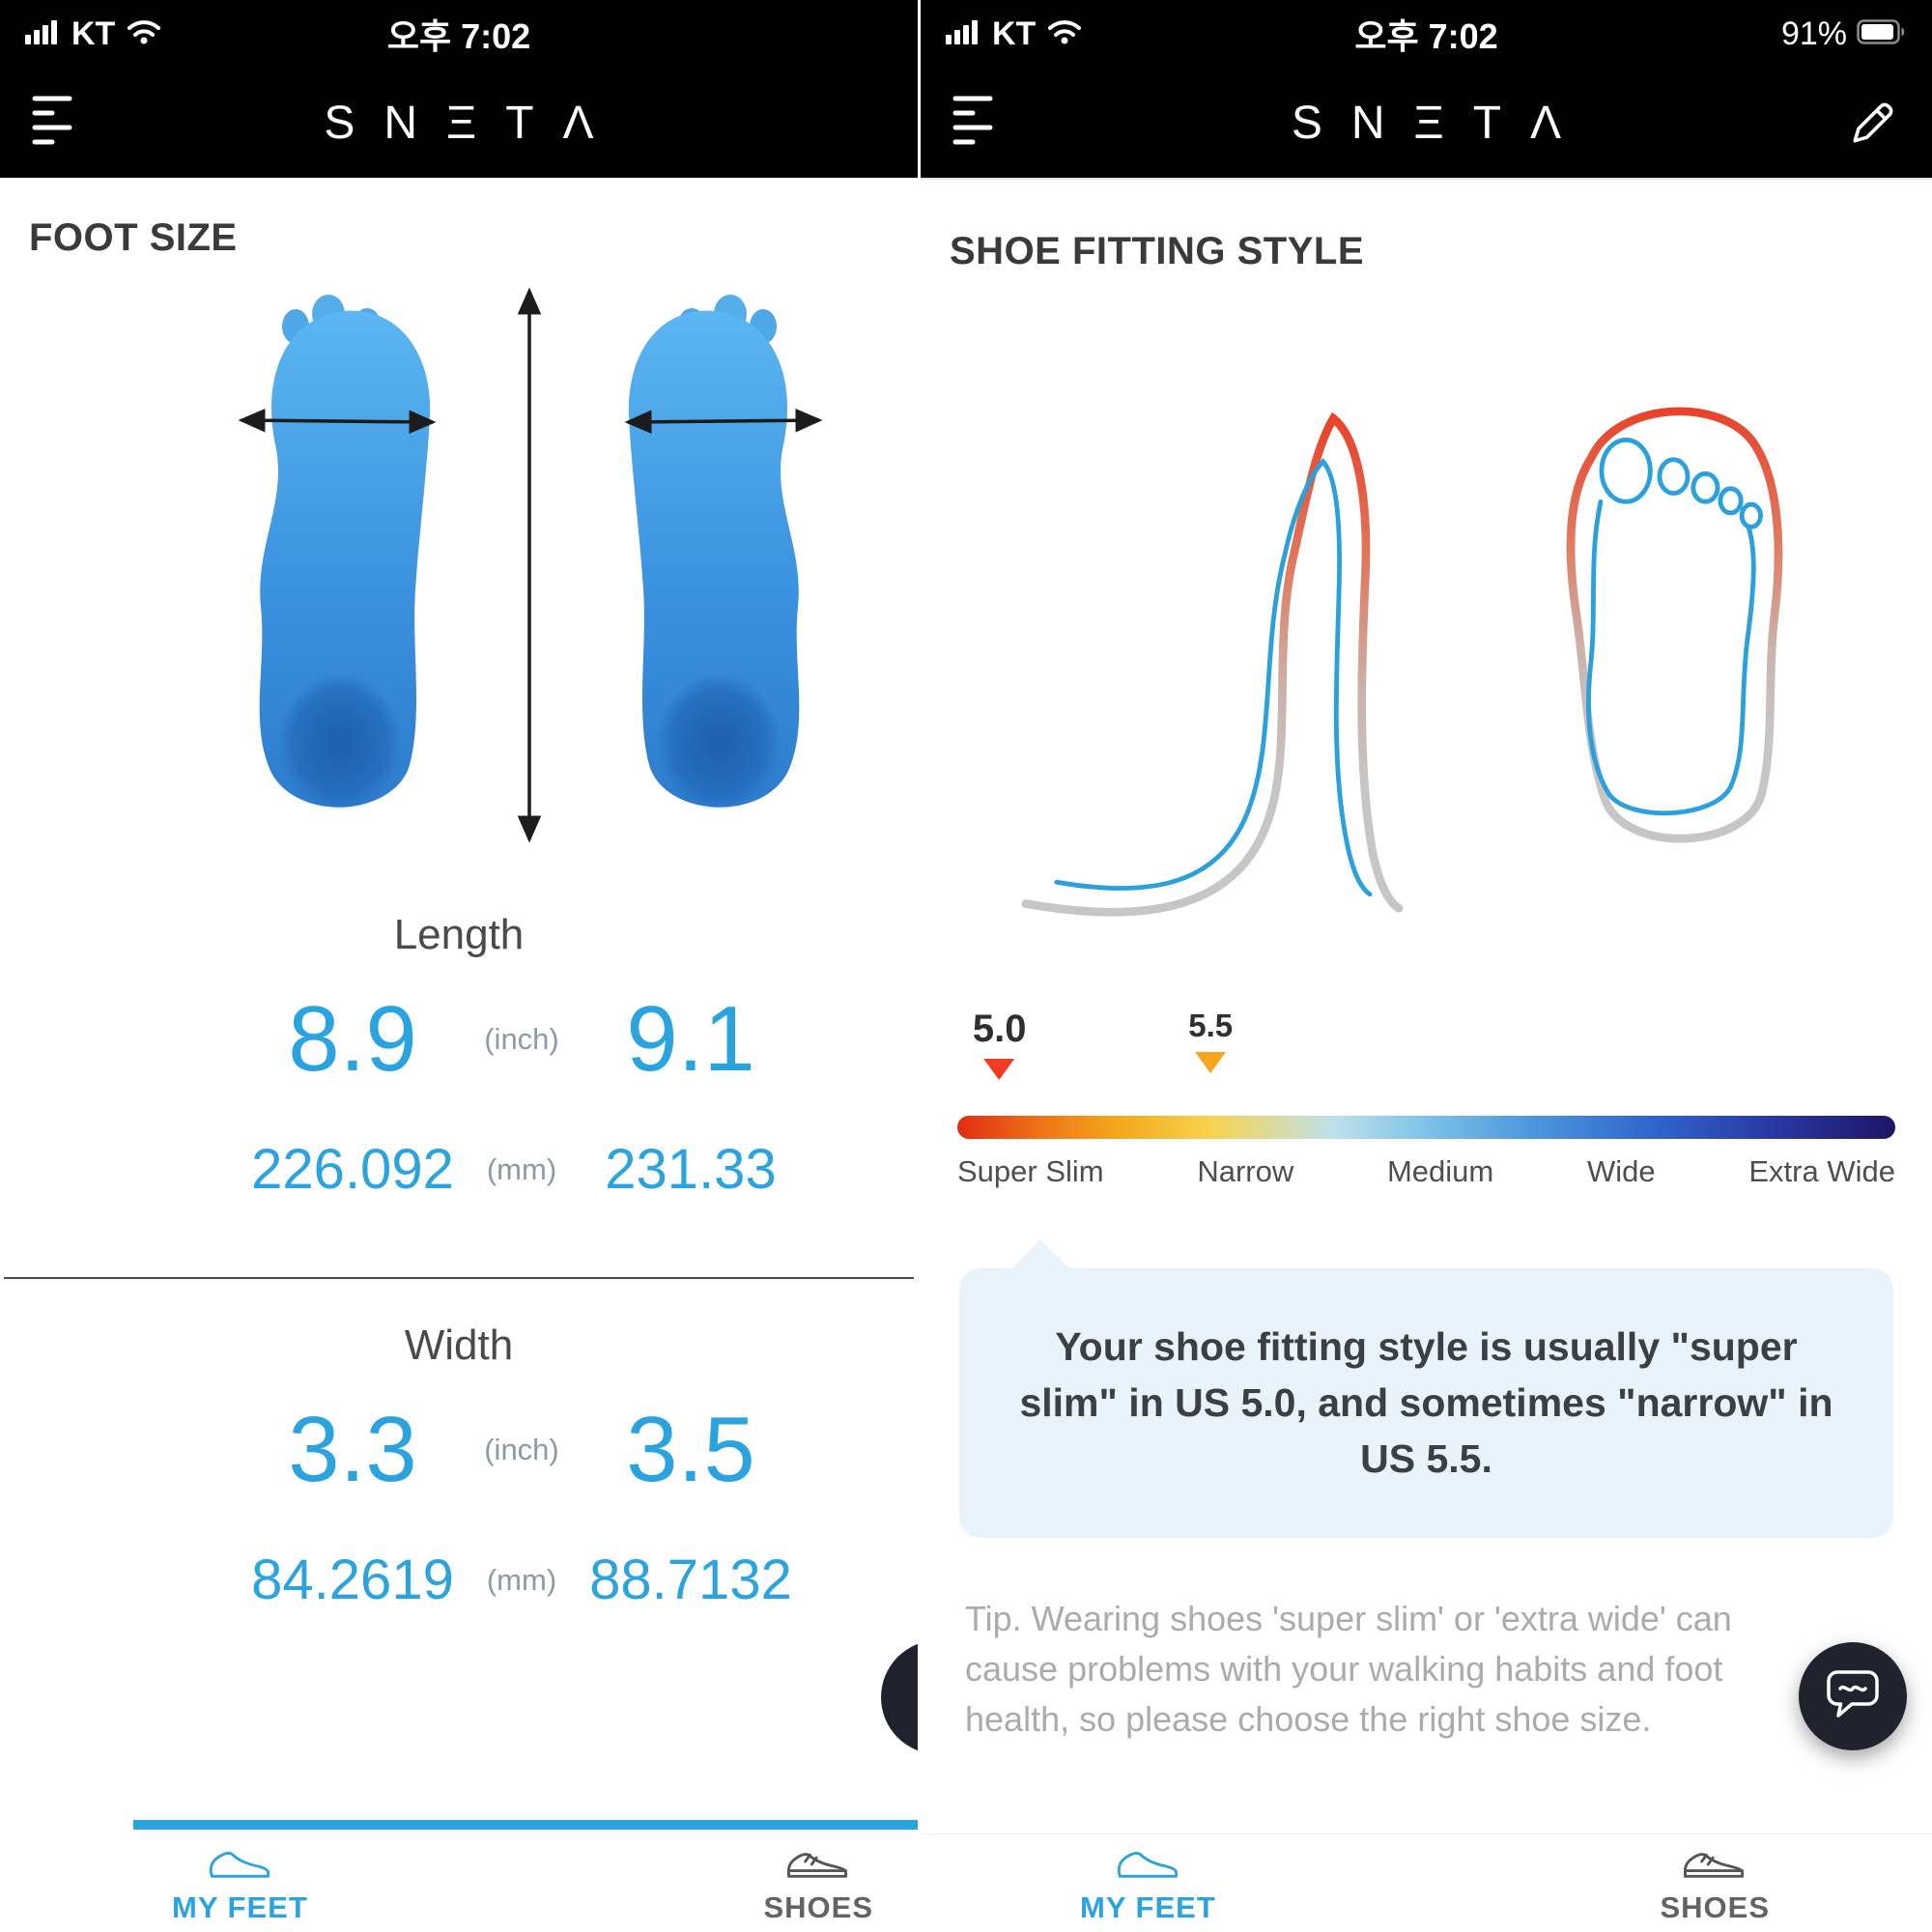 This screenshot has height=1932, width=1932. Describe the element at coordinates (1212, 664) in the screenshot. I see `side-view-foot` at that location.